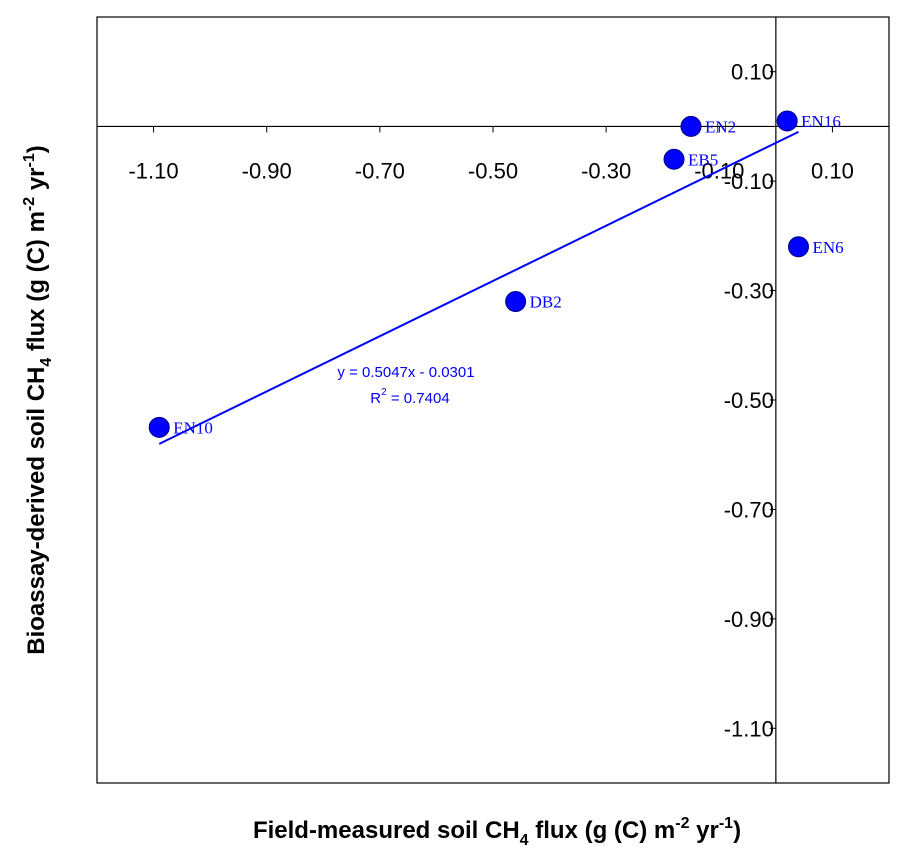 Image resolution: width=922 pixels, height=852 pixels. What do you see at coordinates (380, 170) in the screenshot?
I see `x-tick-label: -0.70` at bounding box center [380, 170].